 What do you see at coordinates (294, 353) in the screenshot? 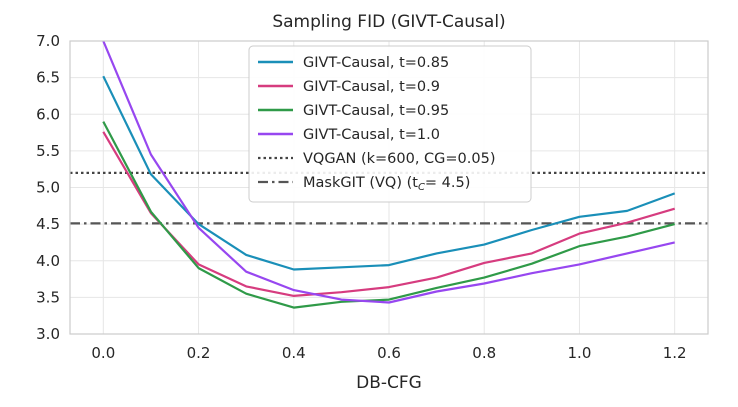
I see `x-tick-label: 0.4` at bounding box center [294, 353].